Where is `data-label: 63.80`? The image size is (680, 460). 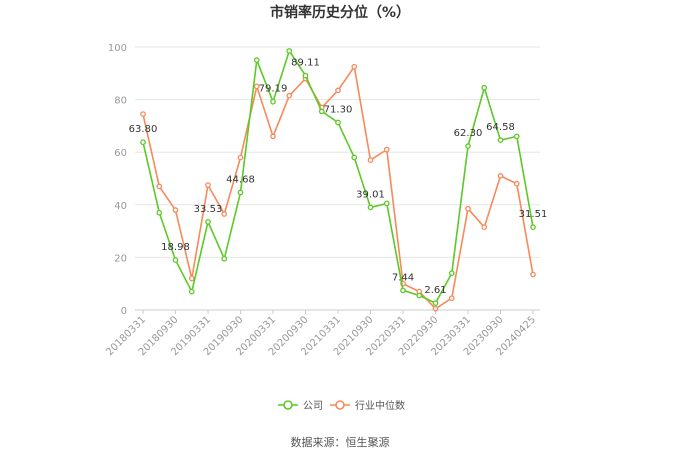 data-label: 63.80 is located at coordinates (143, 129).